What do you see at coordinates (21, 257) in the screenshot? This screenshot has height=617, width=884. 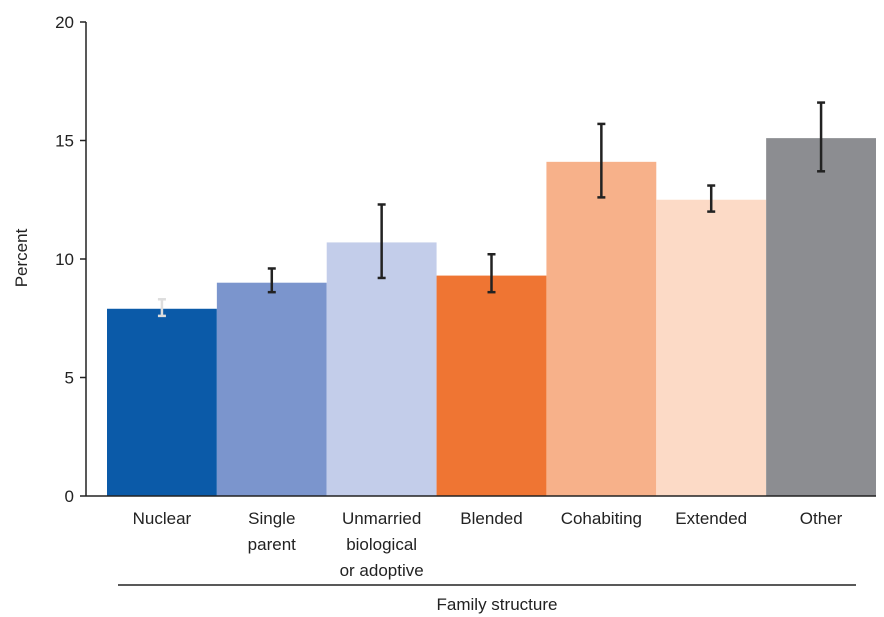 I see `y-axis-label: Percent` at bounding box center [21, 257].